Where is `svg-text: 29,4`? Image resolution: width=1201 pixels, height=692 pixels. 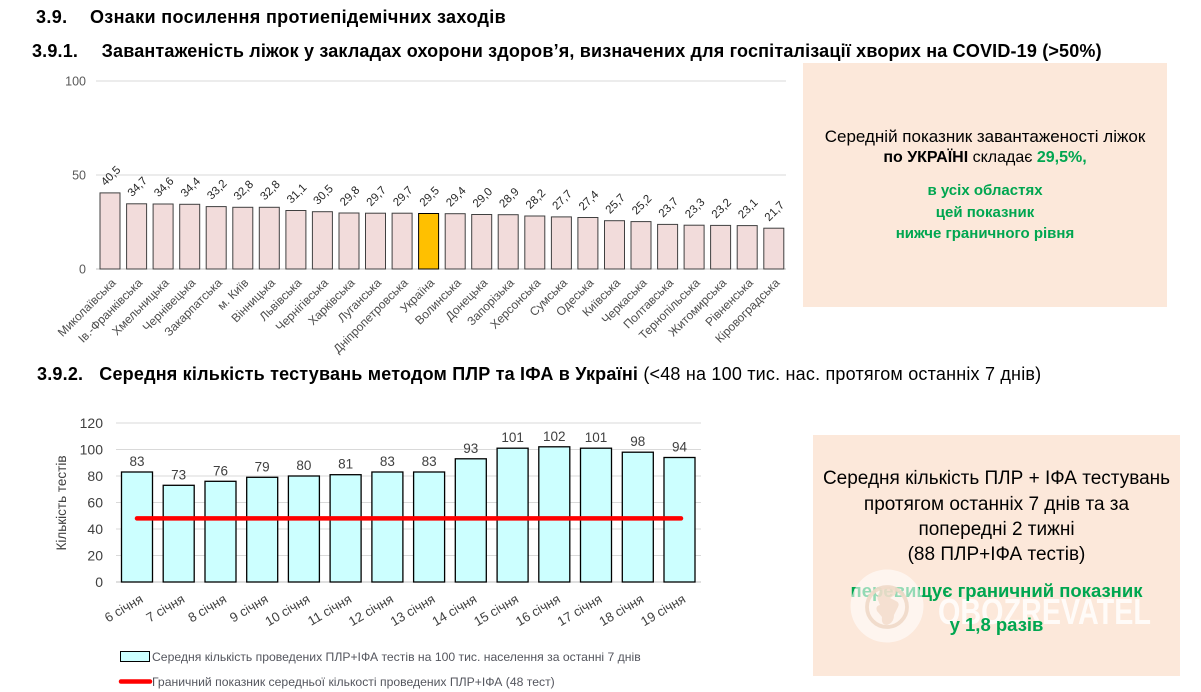
svg-text: 29,4 is located at coordinates (456, 197).